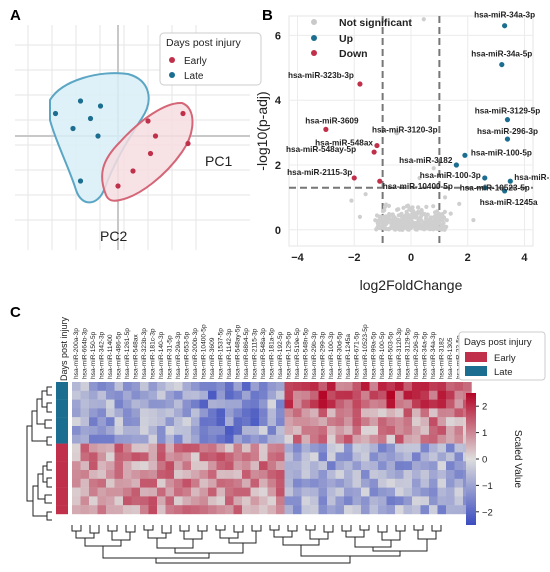 This screenshot has width=550, height=572. What do you see at coordinates (365, 351) in the screenshot?
I see `heatmap-column-label: hsa-miR-10523-5p` at bounding box center [365, 351].